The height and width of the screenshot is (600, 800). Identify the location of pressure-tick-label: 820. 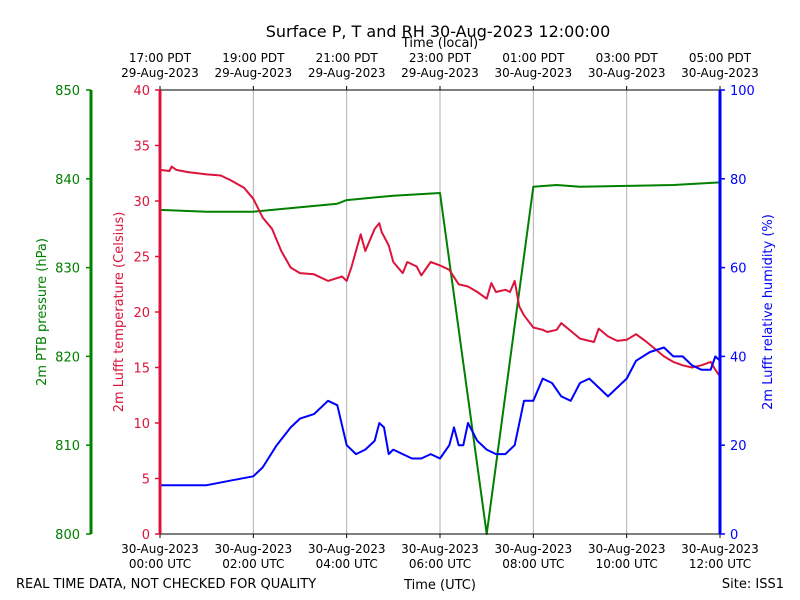
(67, 357).